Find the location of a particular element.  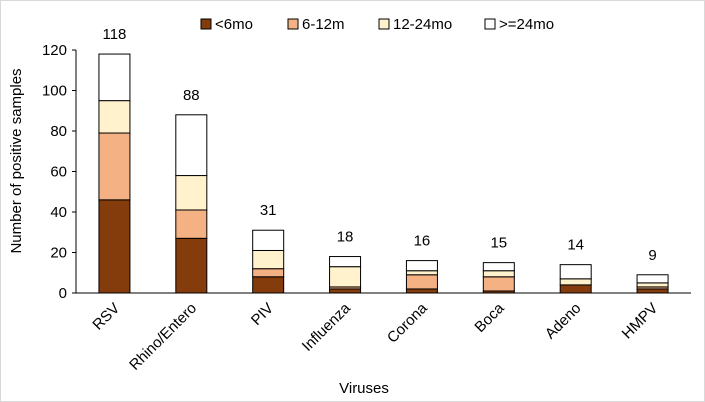

bar-total-label: 31 is located at coordinates (268, 210).